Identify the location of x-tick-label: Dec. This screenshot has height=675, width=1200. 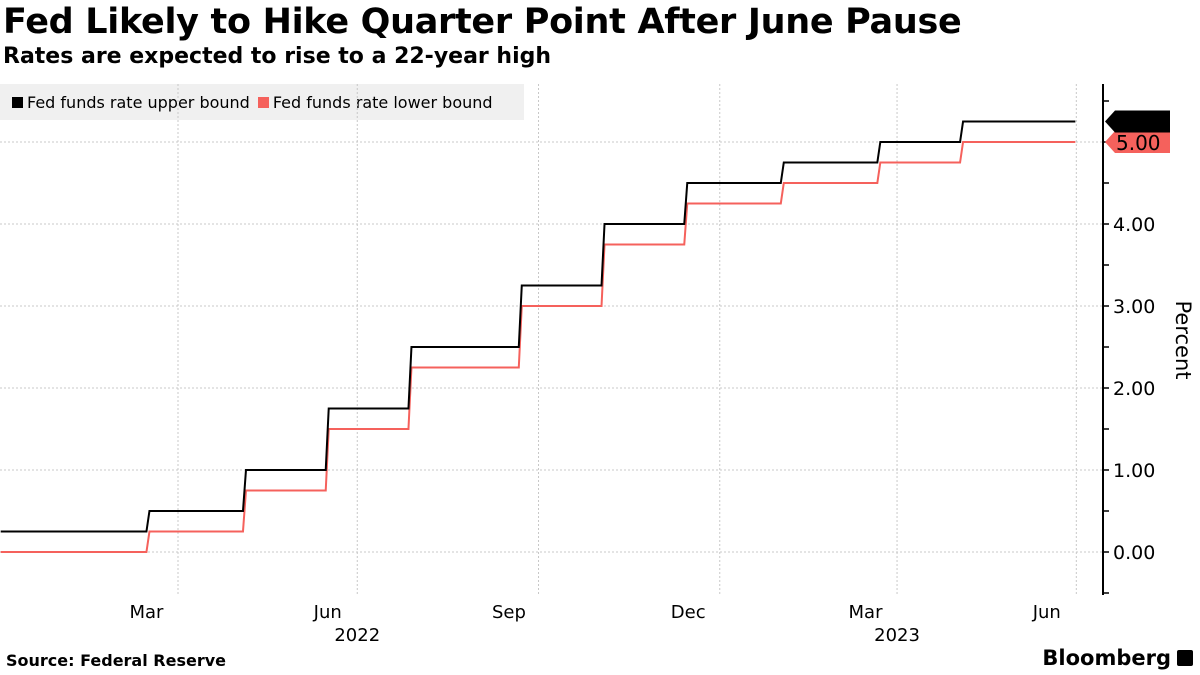
(688, 612).